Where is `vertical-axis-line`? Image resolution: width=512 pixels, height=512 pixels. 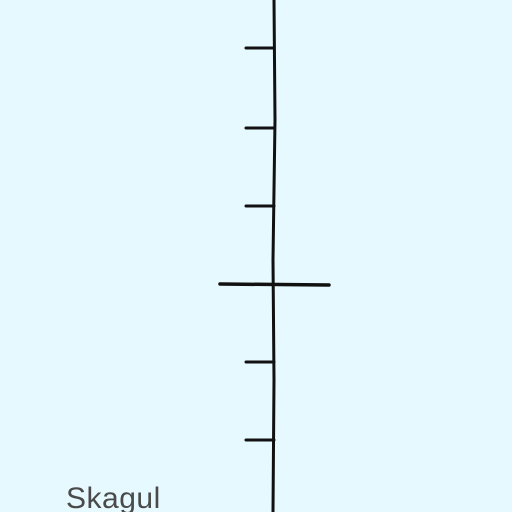 vertical-axis-line is located at coordinates (274, 256).